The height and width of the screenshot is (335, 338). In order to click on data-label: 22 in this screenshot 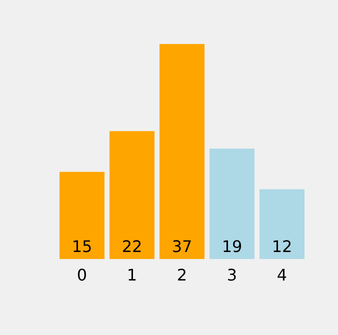, I will do `click(132, 246)`.